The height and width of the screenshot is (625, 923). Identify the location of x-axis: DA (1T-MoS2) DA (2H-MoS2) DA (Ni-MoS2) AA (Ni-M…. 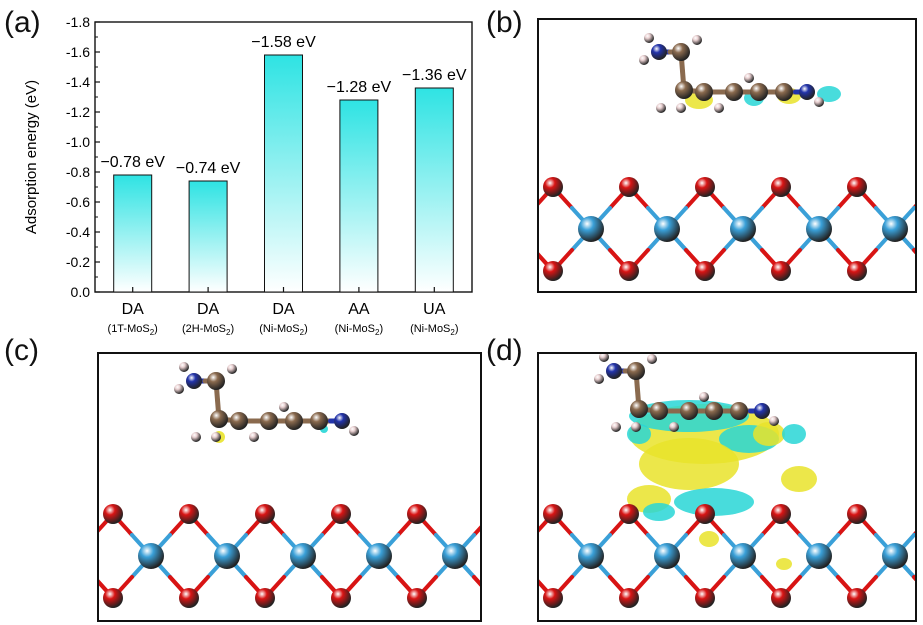
(283, 311).